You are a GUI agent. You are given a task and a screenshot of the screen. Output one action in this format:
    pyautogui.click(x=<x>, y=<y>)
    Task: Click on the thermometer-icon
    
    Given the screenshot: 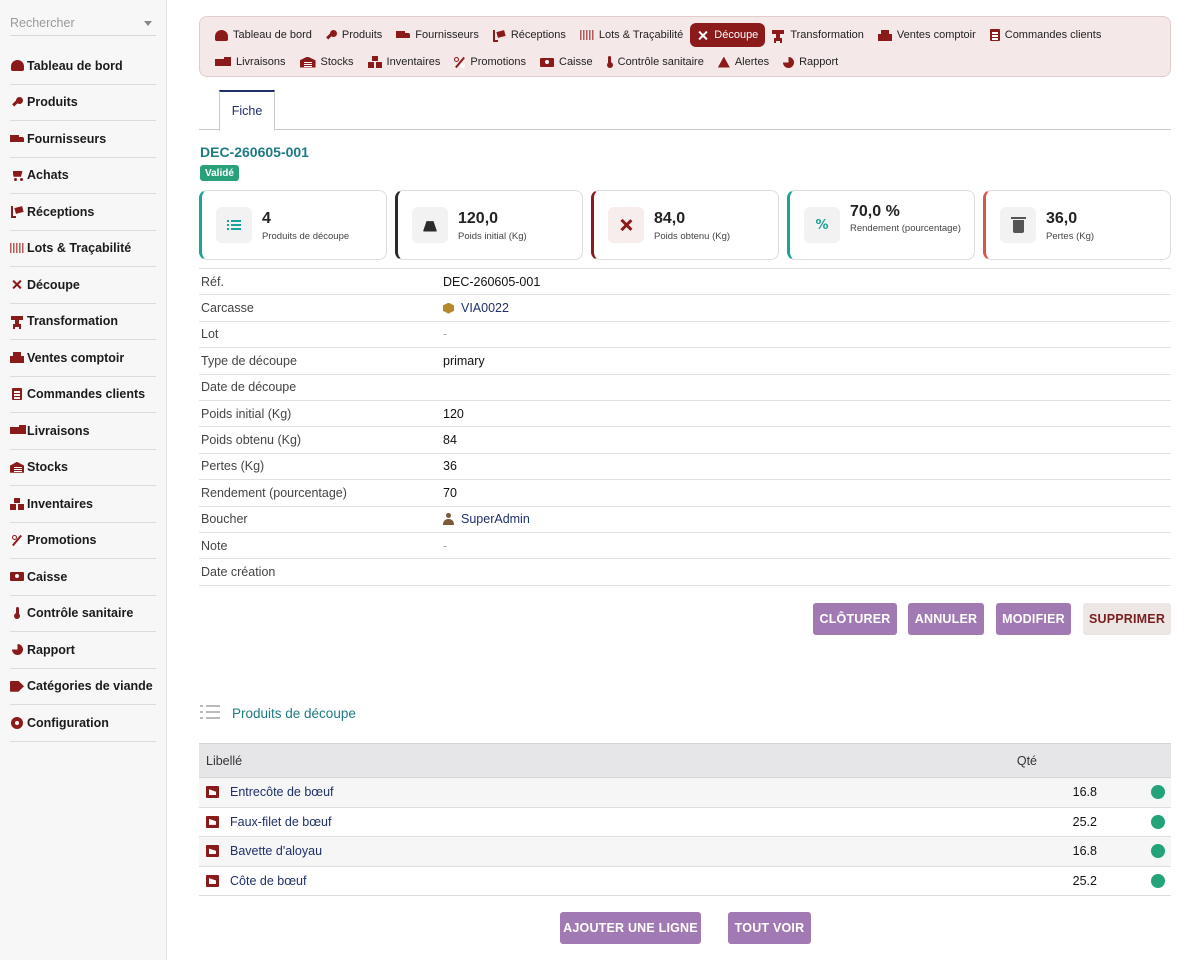 What is the action you would take?
    pyautogui.click(x=17, y=613)
    